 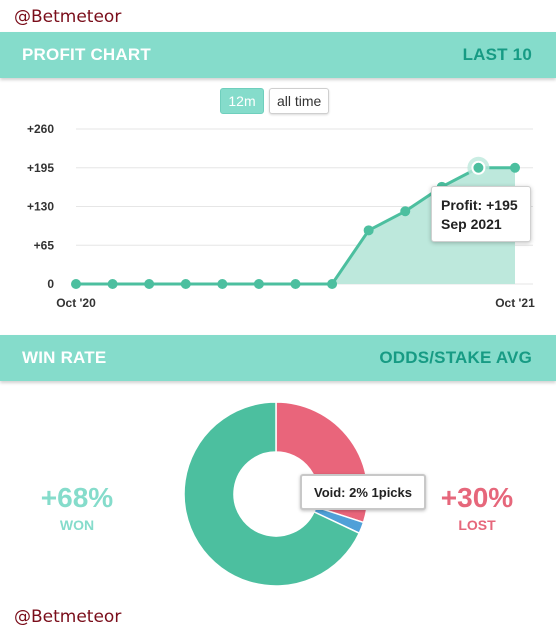 What do you see at coordinates (44, 245) in the screenshot?
I see `y-tick-label: +65` at bounding box center [44, 245].